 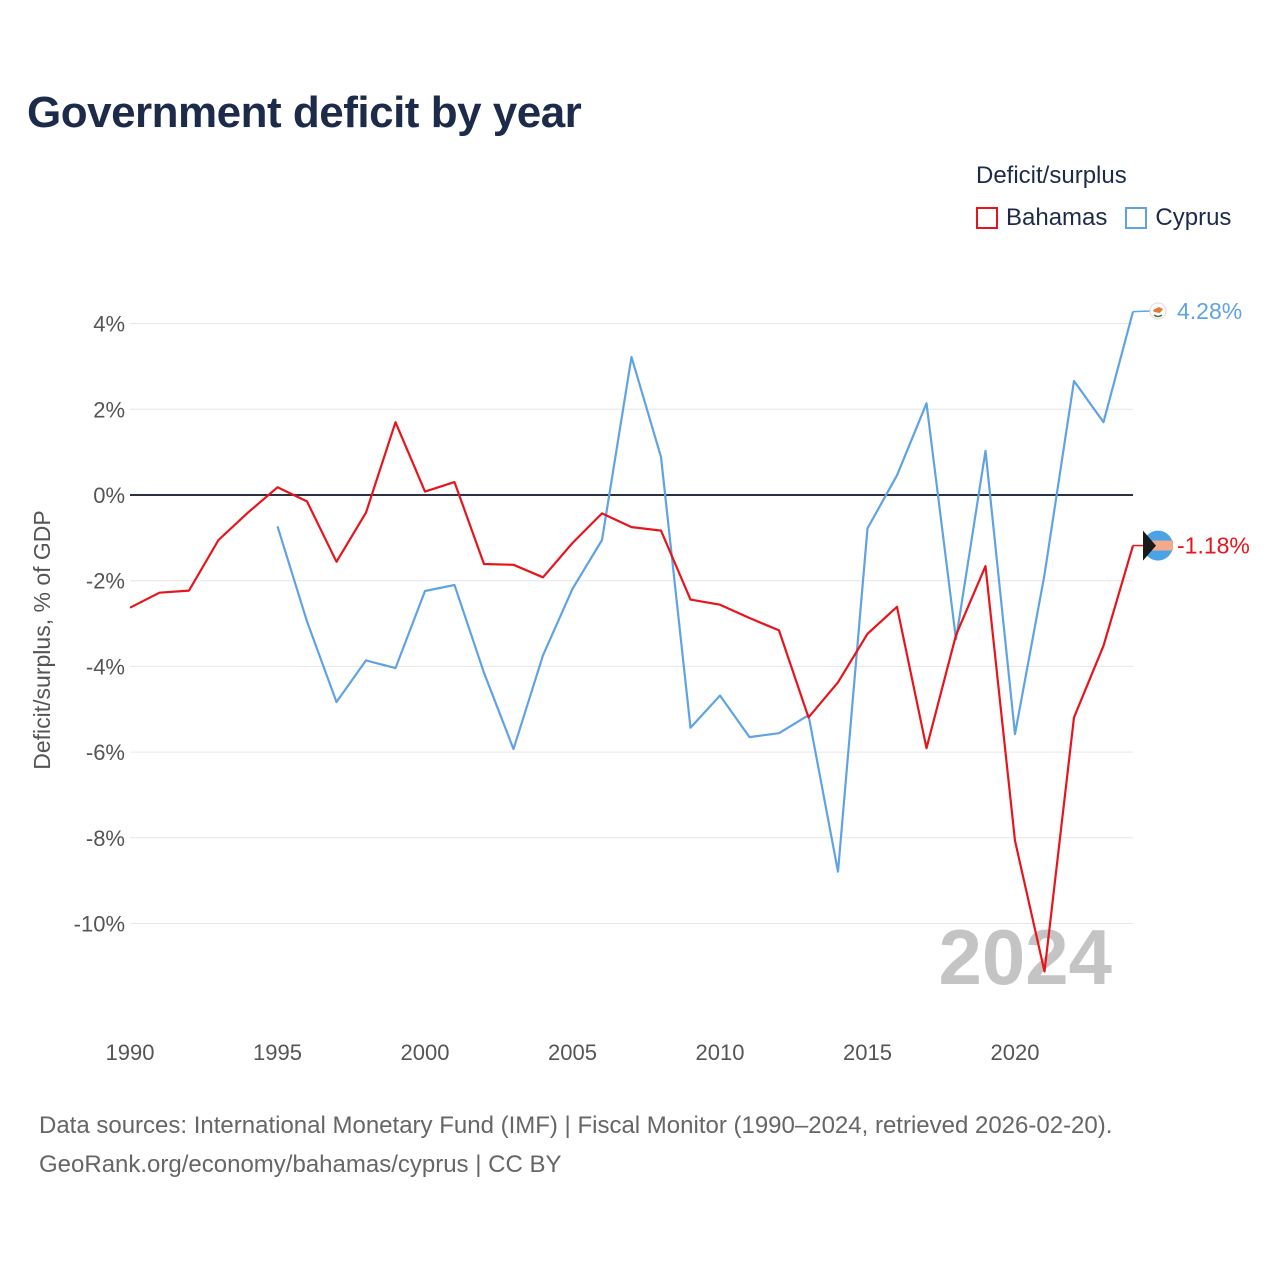 I want to click on y-axis-ticks: 4% 2% 0% -2% -4% -6% -8% -10%, so click(x=99, y=624).